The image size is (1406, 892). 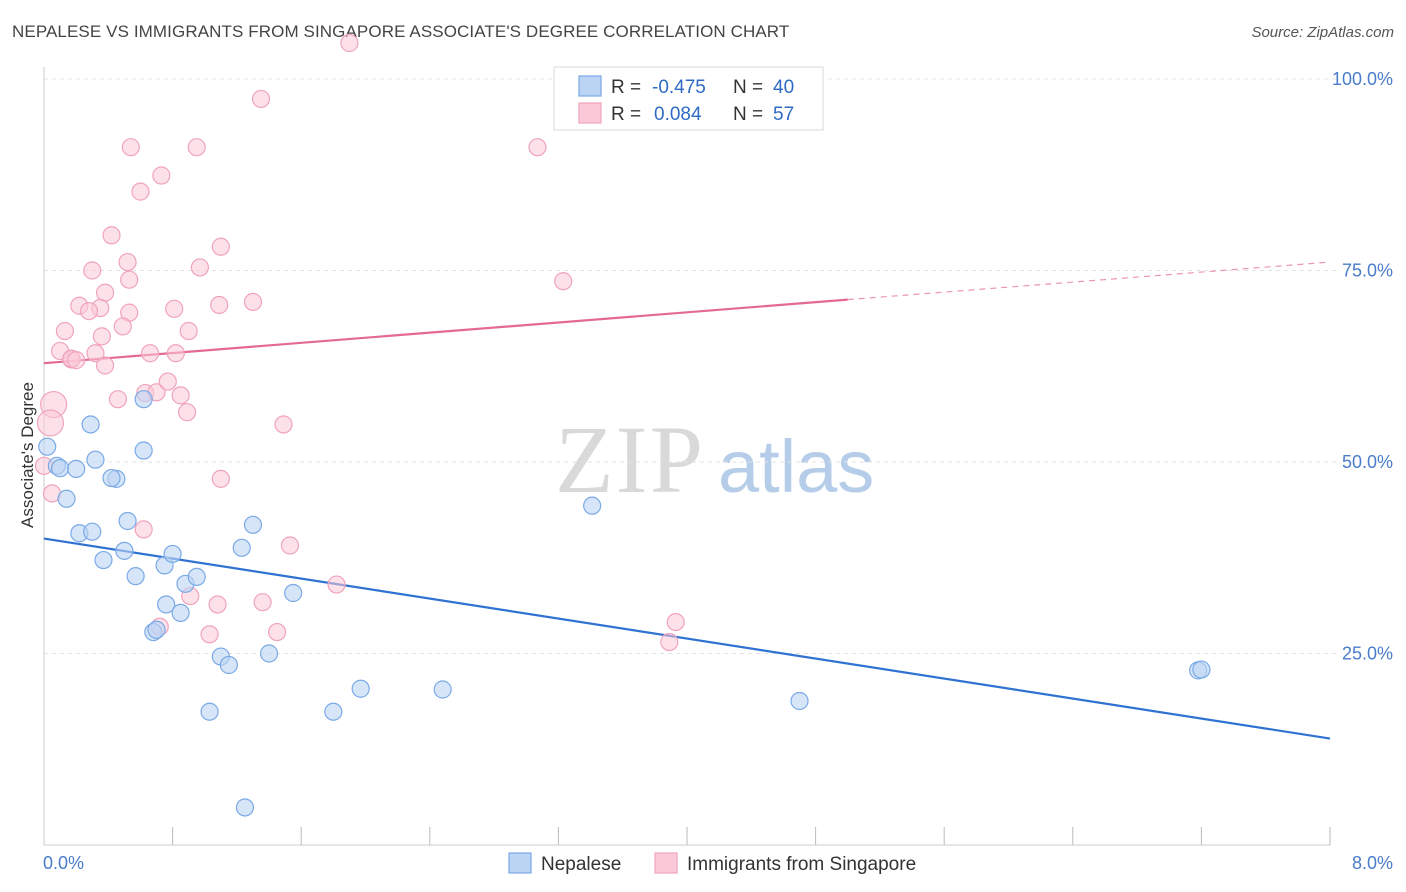 What do you see at coordinates (679, 87) in the screenshot?
I see `legend-r-value-1: -0.475` at bounding box center [679, 87].